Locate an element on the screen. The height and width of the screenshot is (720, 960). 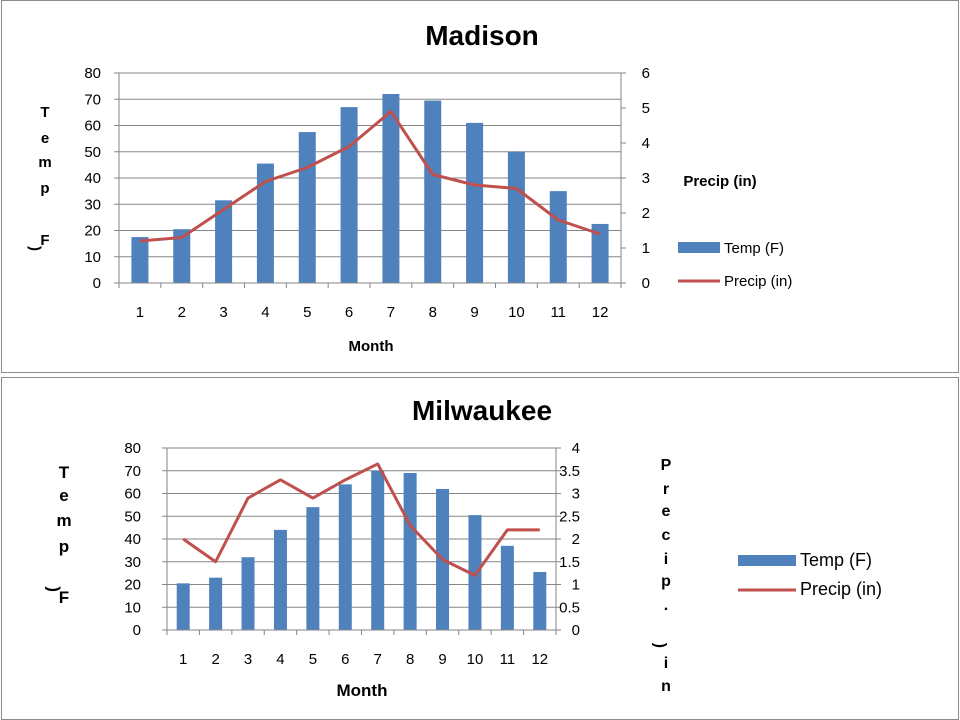
y2-axis-title: Precip (in) is located at coordinates (719, 181).